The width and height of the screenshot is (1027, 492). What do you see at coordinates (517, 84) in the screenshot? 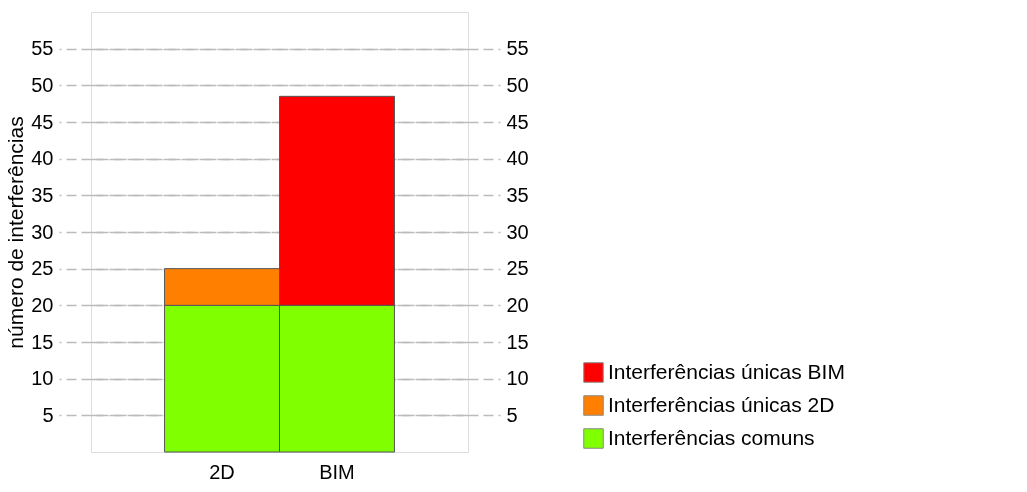
I see `y2-tick-label: 50` at bounding box center [517, 84].